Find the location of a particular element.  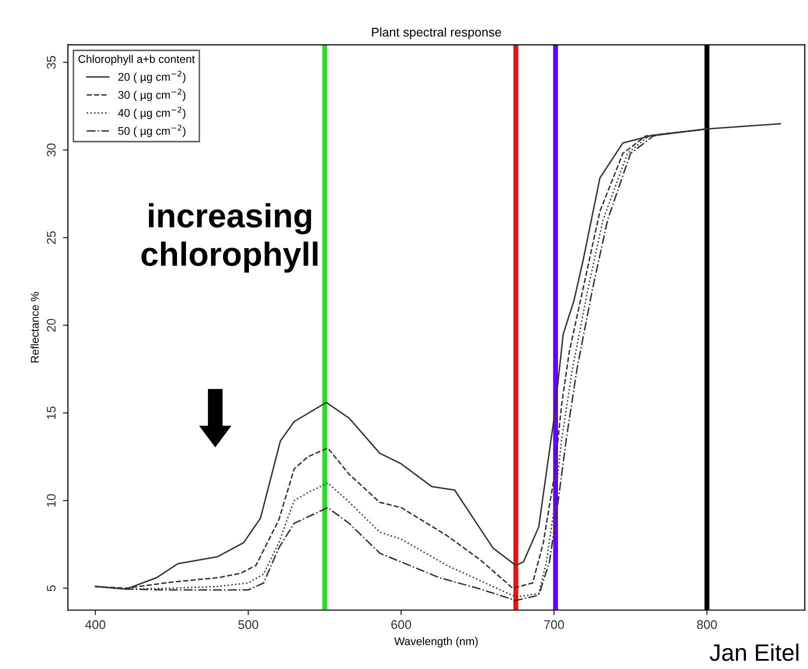

legend-label: 30 ( µg cm$^{−2}$) is located at coordinates (152, 95).